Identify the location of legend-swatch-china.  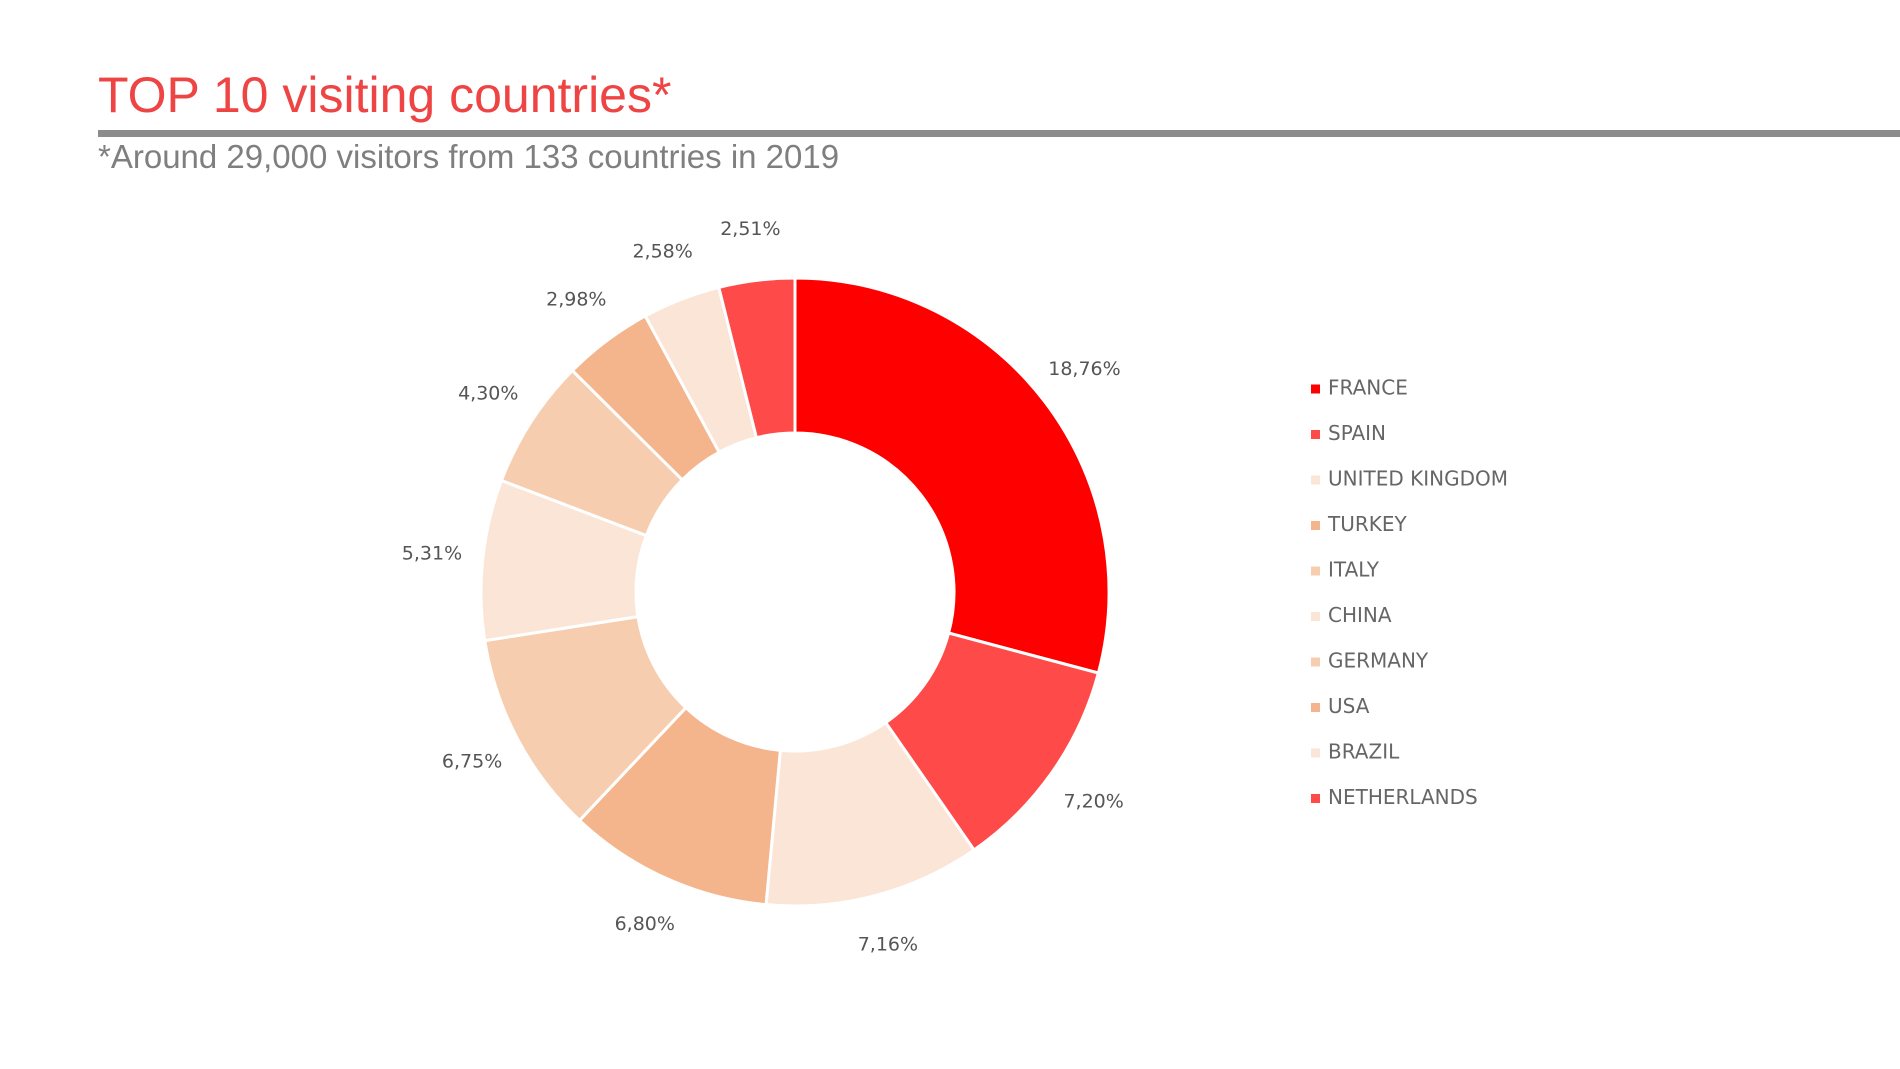
(1315, 616).